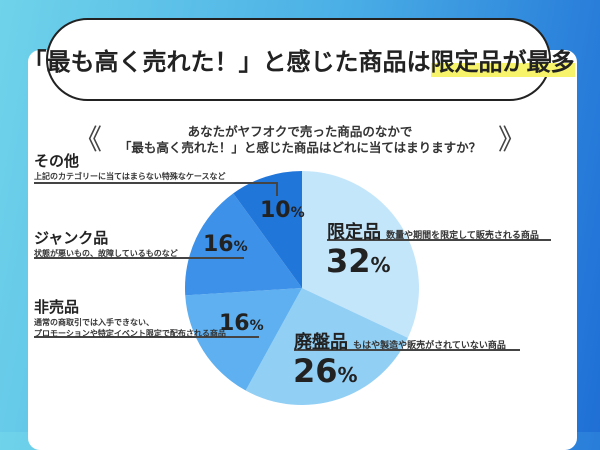 The image size is (600, 450). What do you see at coordinates (502, 59) in the screenshot?
I see `headline-highlight: 限定品が最多` at bounding box center [502, 59].